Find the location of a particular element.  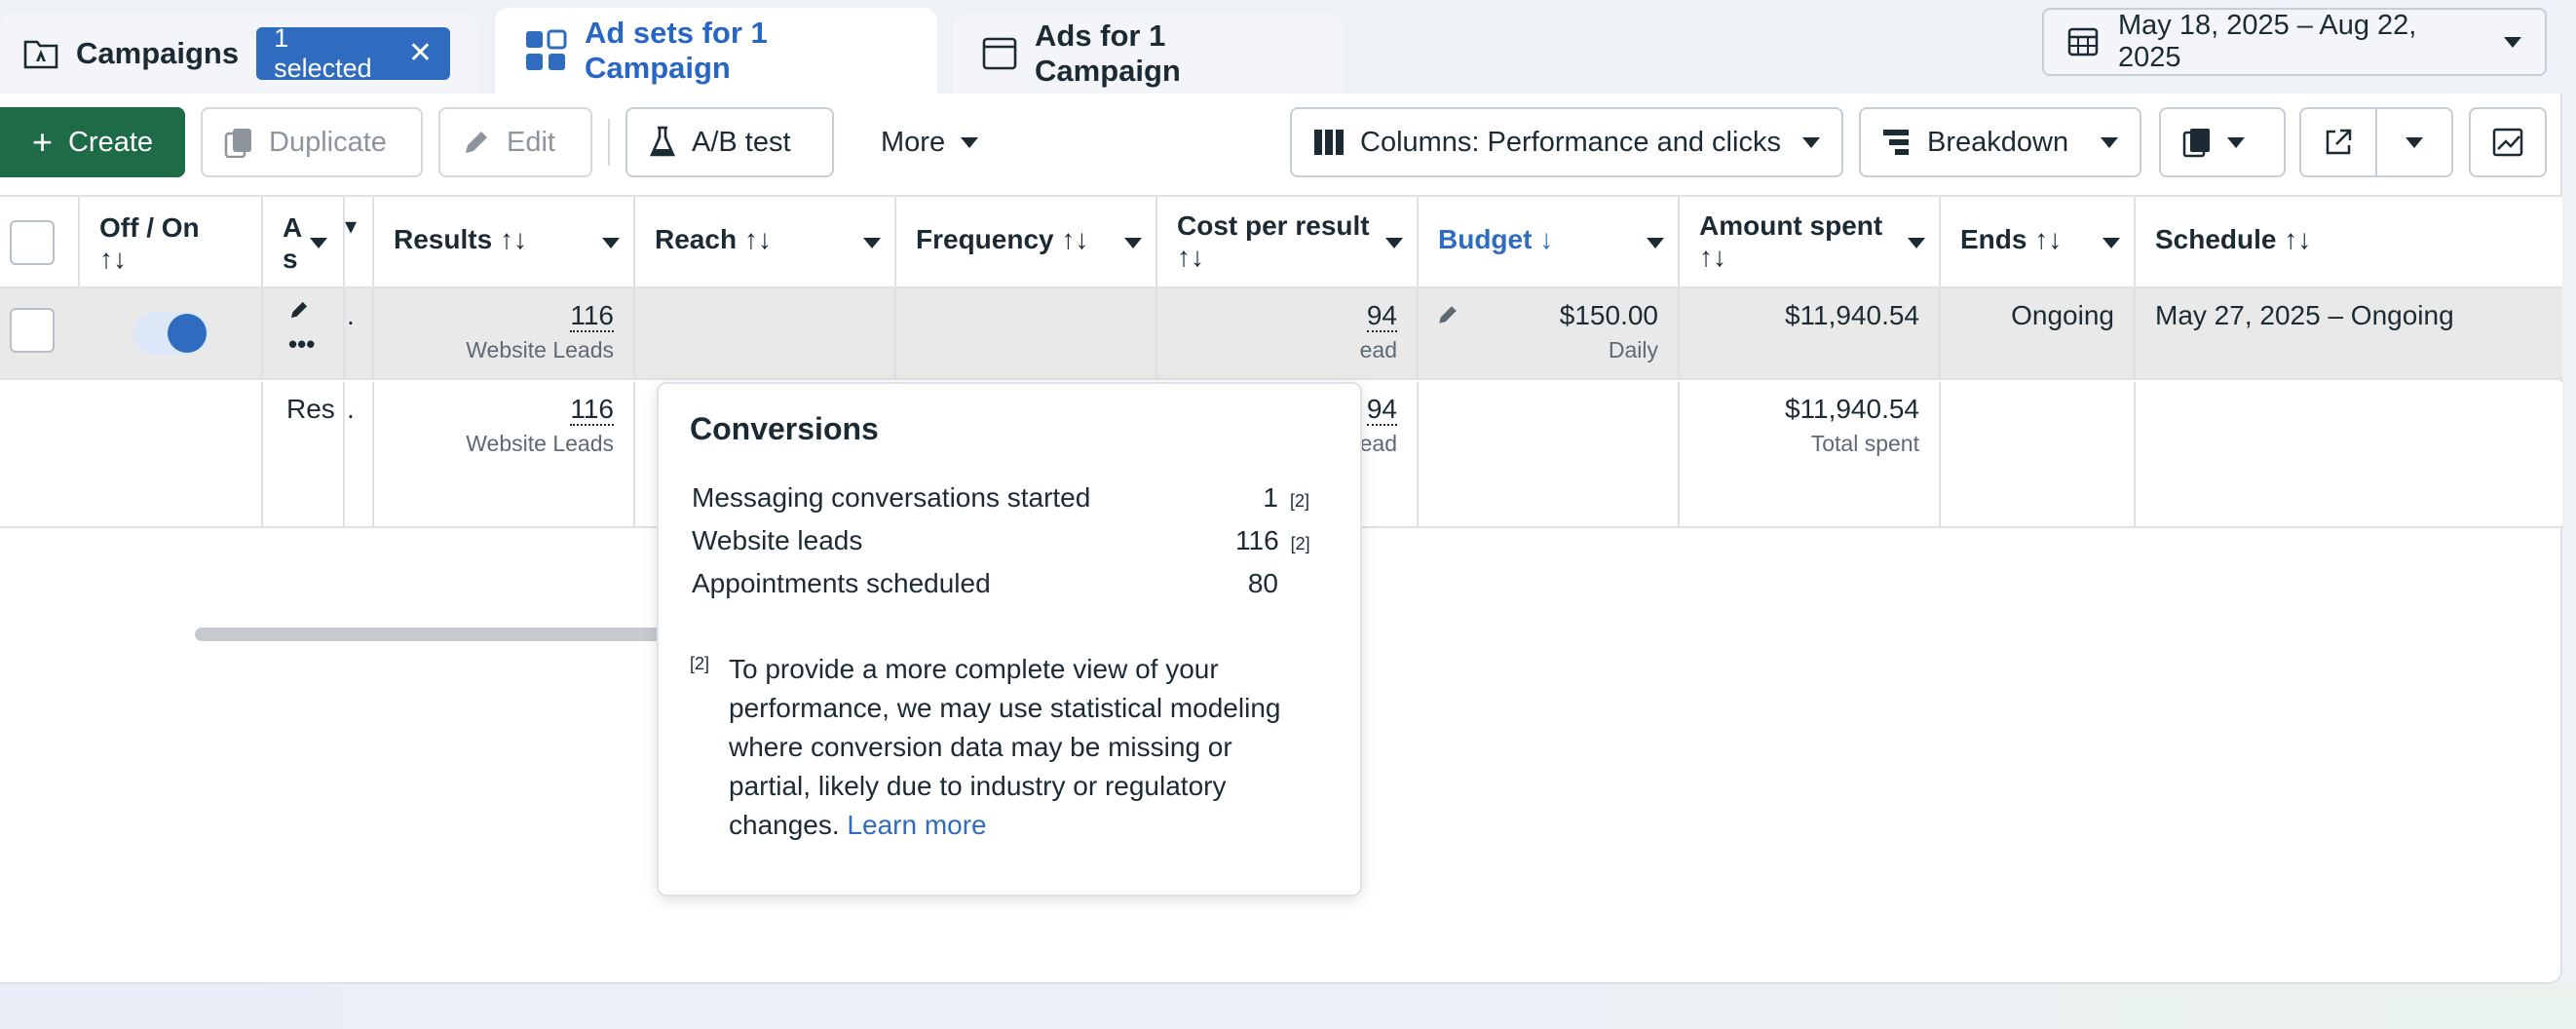

row-schedule-cell: May 27, 2025 – Ongoing is located at coordinates (2349, 333).